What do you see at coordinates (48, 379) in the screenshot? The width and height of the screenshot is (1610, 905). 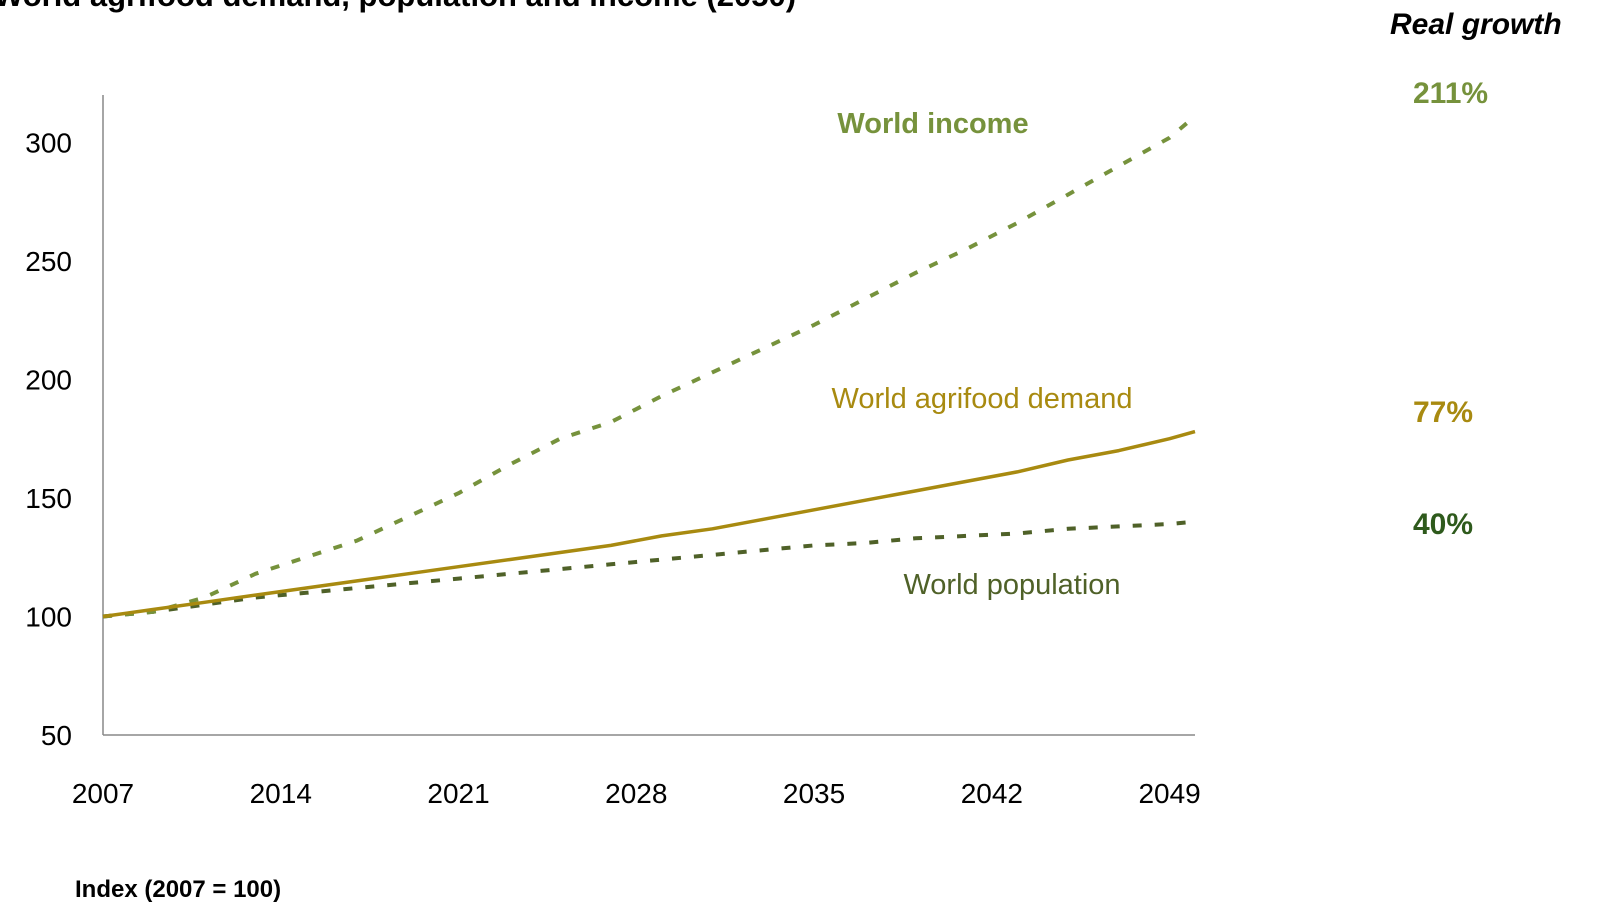 I see `y-tick-label: 200` at bounding box center [48, 379].